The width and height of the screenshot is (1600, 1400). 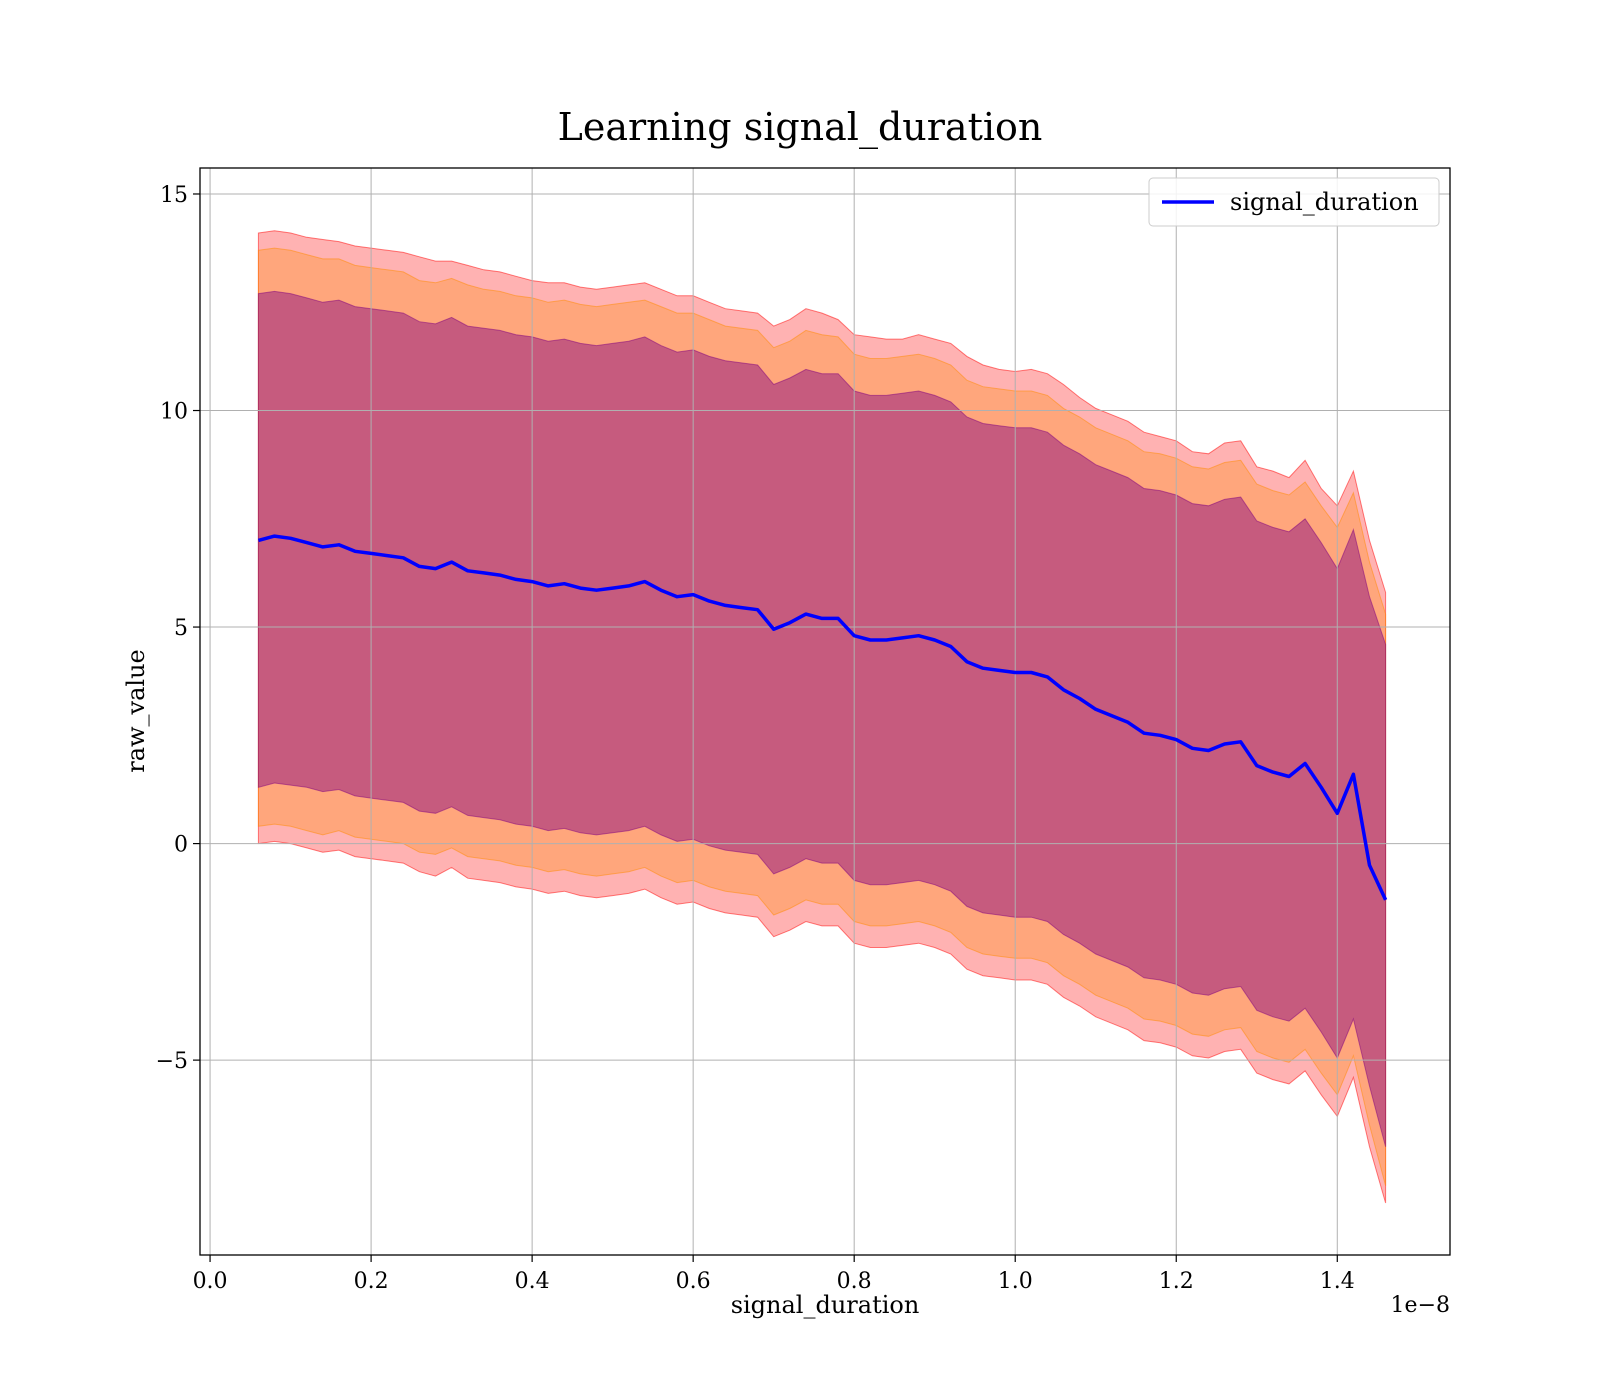 I want to click on y-axis-label: raw_value, so click(x=136, y=711).